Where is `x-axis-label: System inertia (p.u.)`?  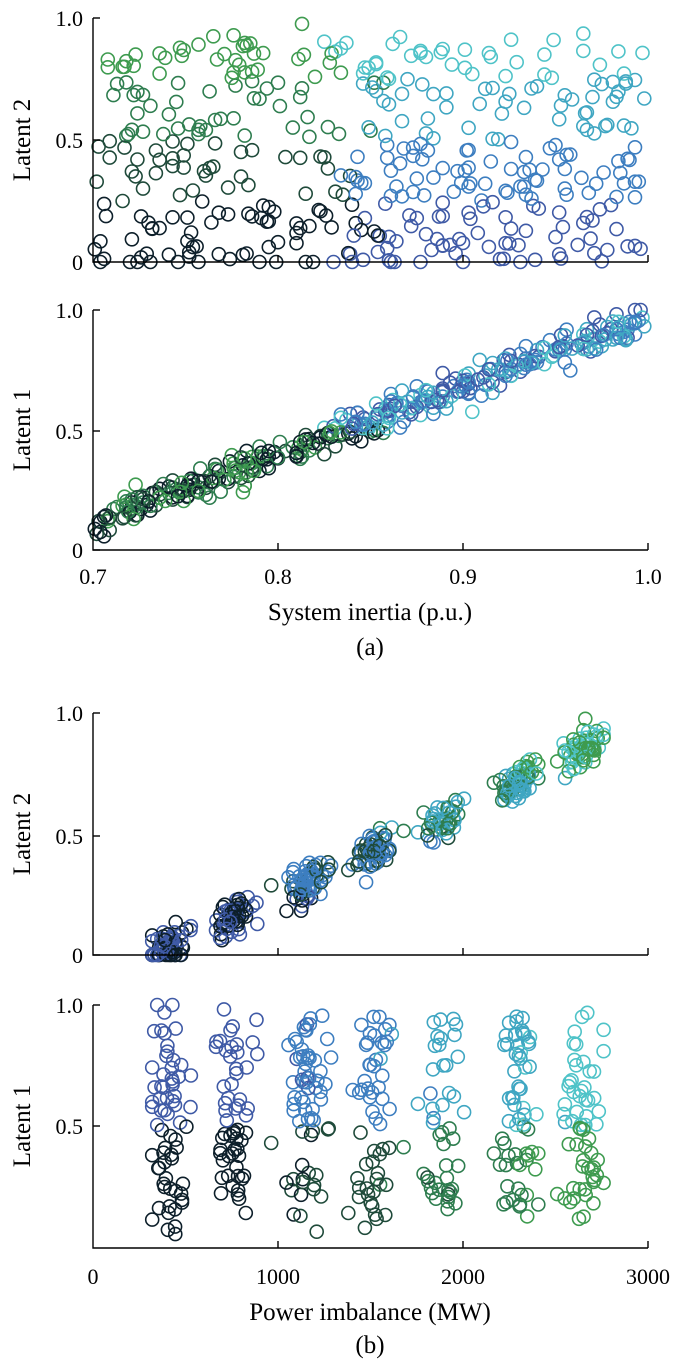 x-axis-label: System inertia (p.u.) is located at coordinates (370, 612).